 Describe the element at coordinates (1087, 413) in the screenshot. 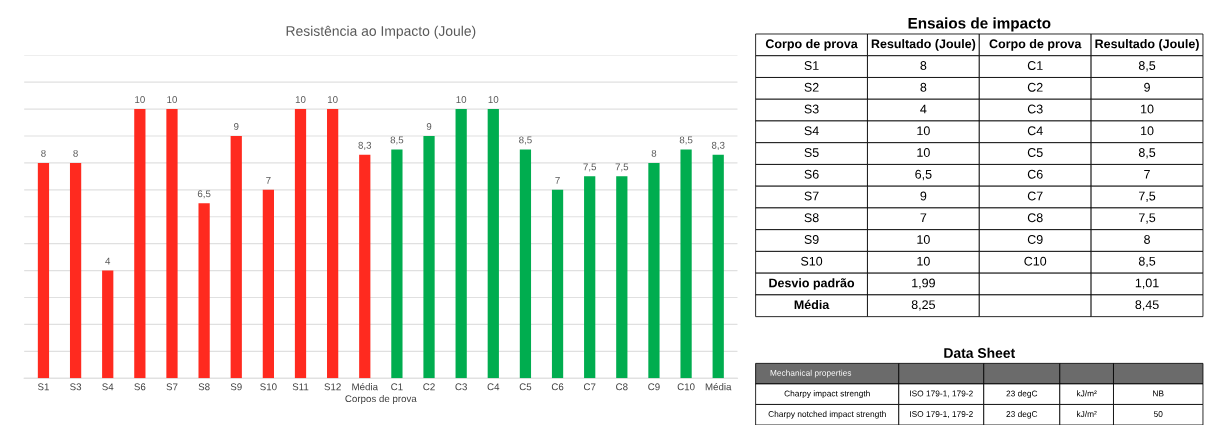

I see `text: kJ/m²` at that location.